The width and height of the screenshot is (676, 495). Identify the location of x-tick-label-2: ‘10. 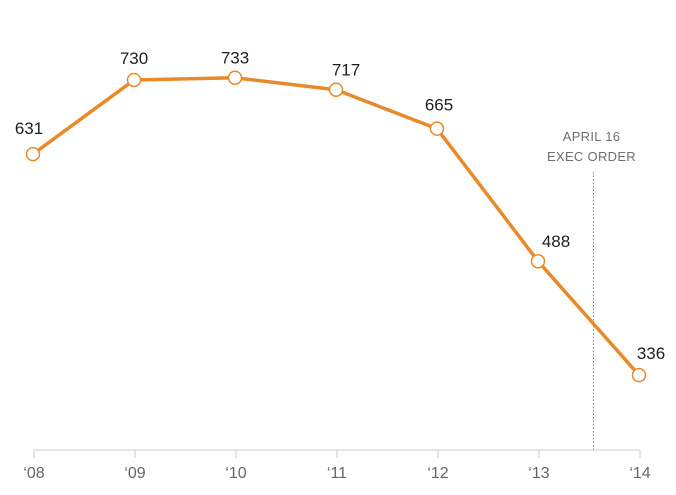
(235, 473).